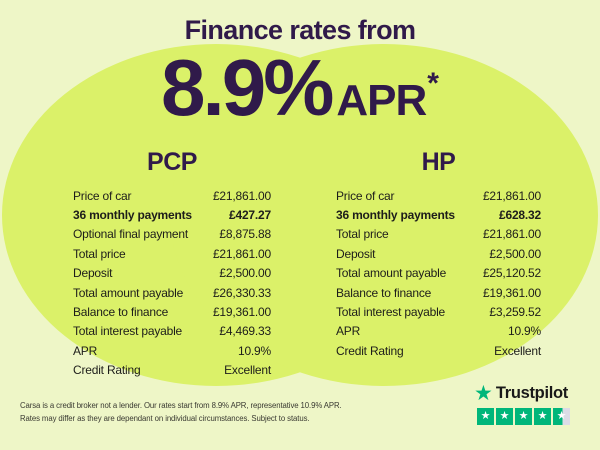 This screenshot has height=450, width=600. What do you see at coordinates (515, 312) in the screenshot?
I see `row-value: £3,259.52` at bounding box center [515, 312].